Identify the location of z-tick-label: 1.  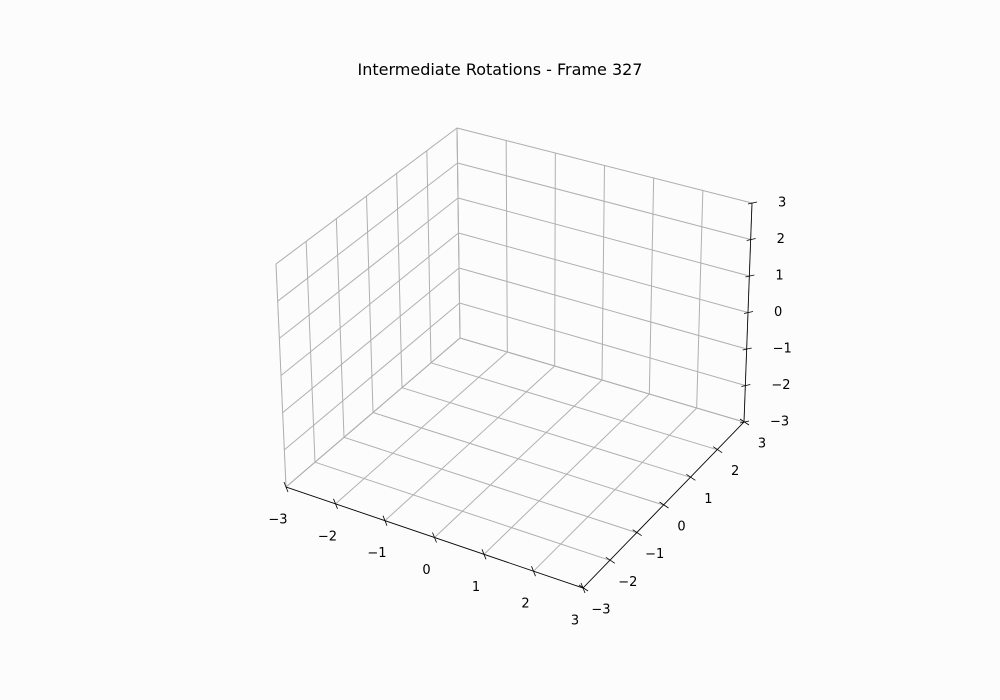
(779, 276).